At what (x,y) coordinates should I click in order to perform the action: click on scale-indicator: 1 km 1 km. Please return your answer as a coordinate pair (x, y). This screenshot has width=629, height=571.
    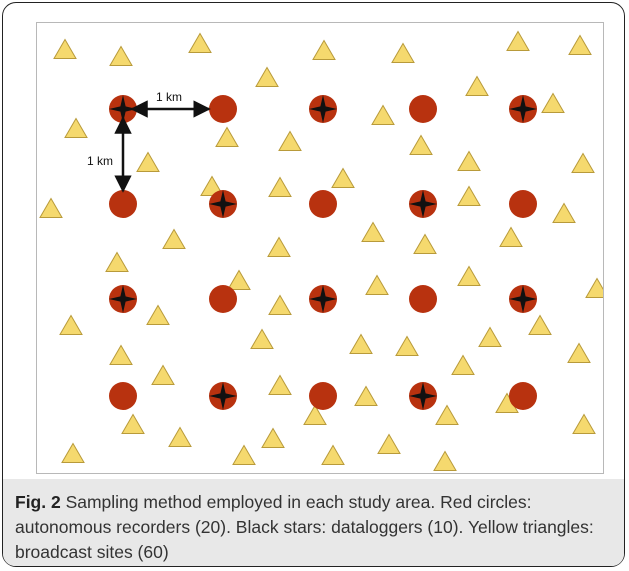
    Looking at the image, I should click on (149, 141).